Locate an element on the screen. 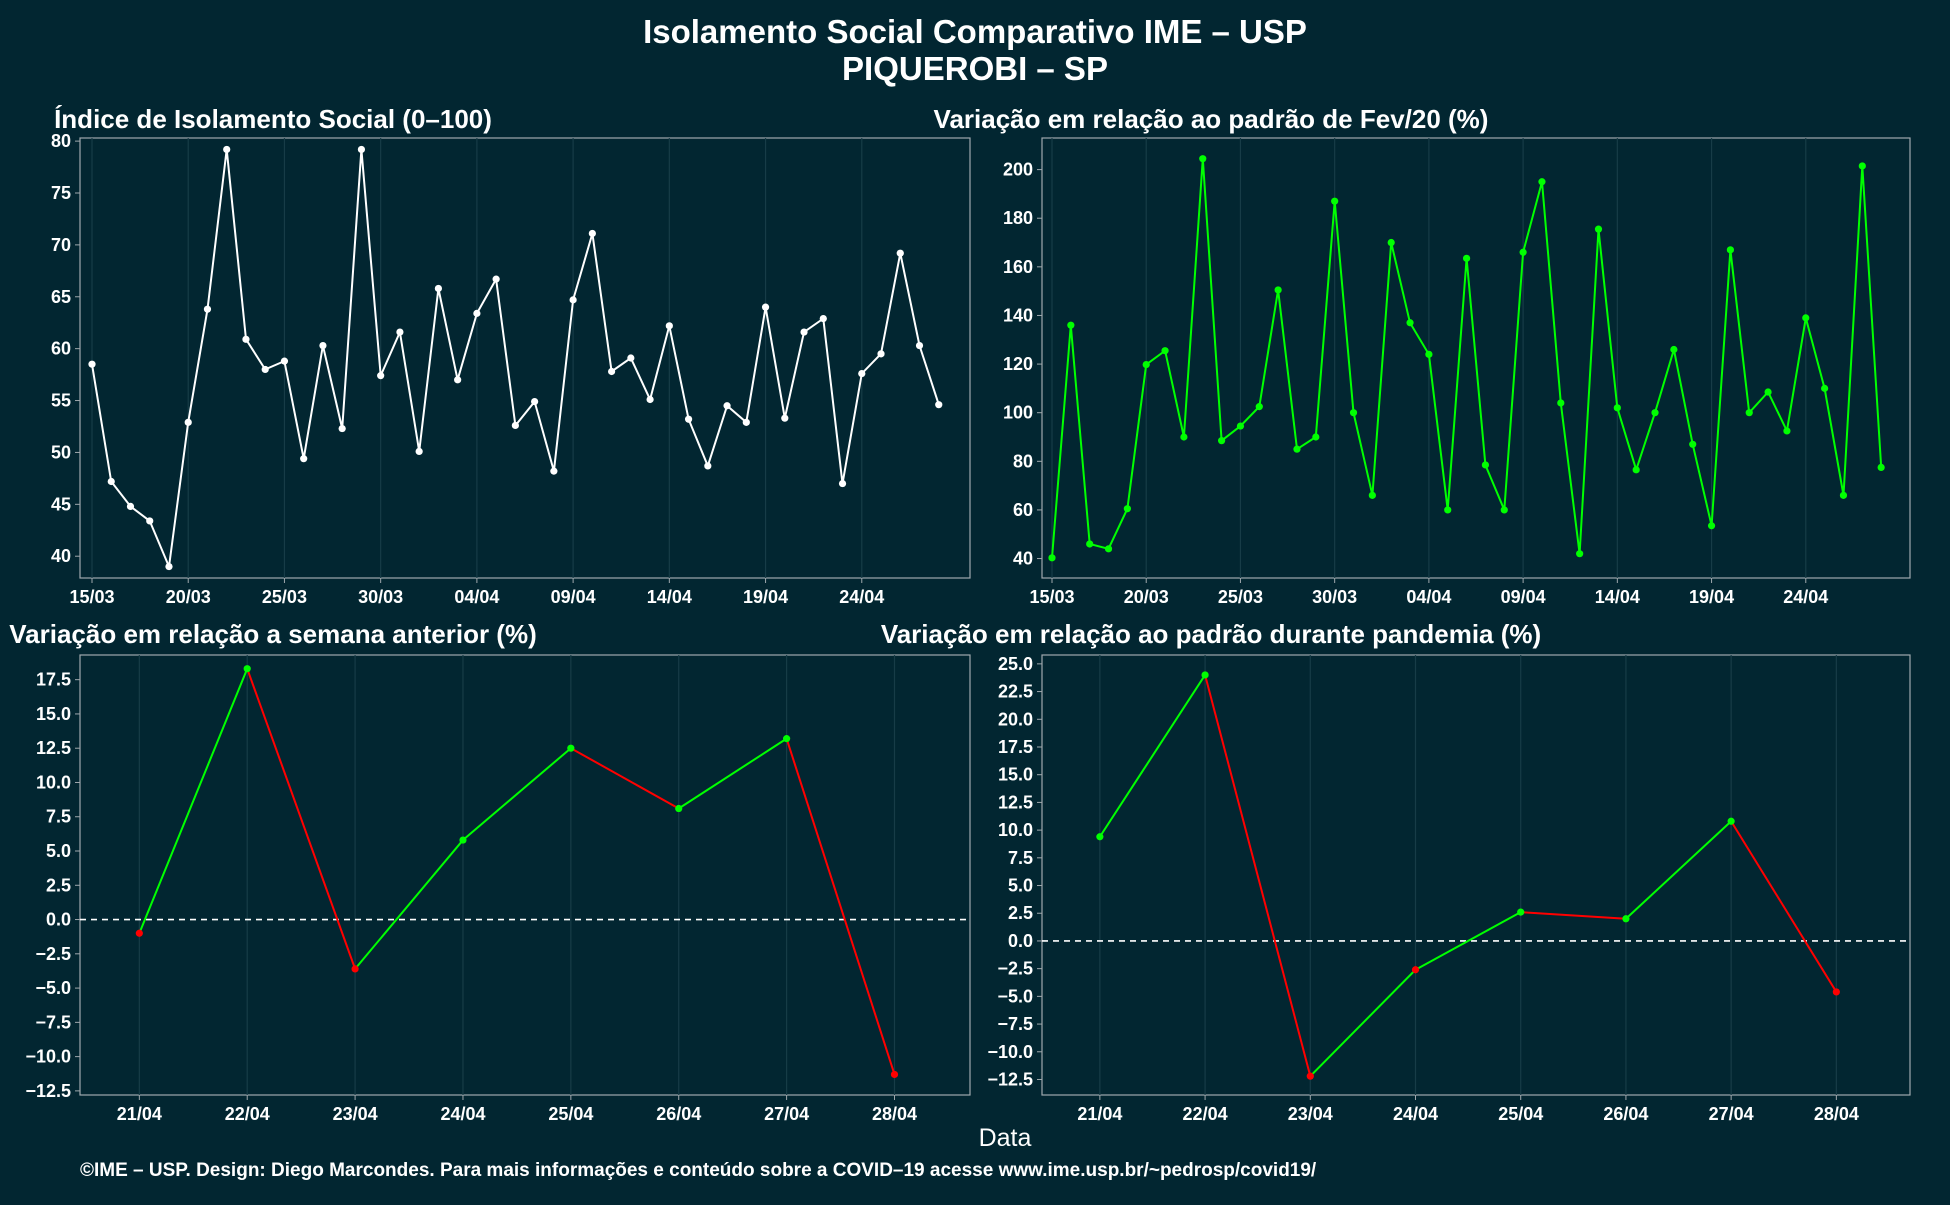  y-tick-label: 12.5 is located at coordinates (53, 748).